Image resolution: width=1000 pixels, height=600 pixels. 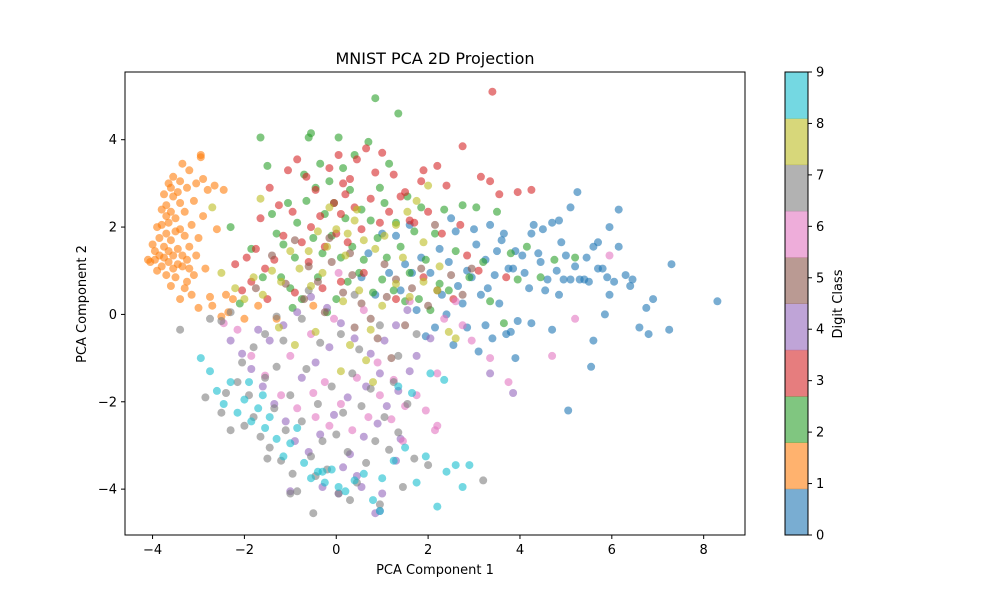 What do you see at coordinates (820, 175) in the screenshot?
I see `colorbar-tick-label: 7` at bounding box center [820, 175].